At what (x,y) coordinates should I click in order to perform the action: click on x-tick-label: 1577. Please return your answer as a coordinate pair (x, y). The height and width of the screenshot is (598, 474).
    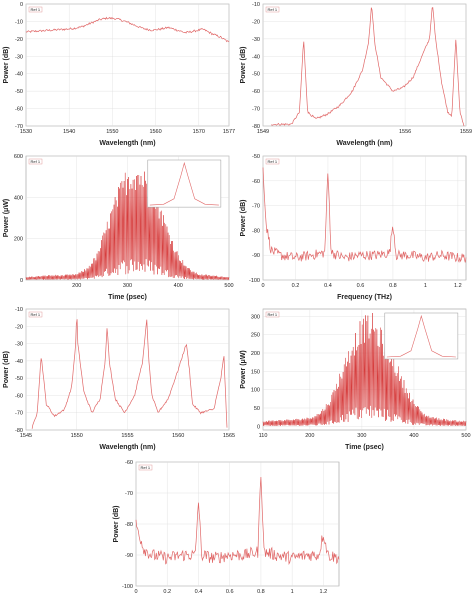
    Looking at the image, I should click on (229, 132).